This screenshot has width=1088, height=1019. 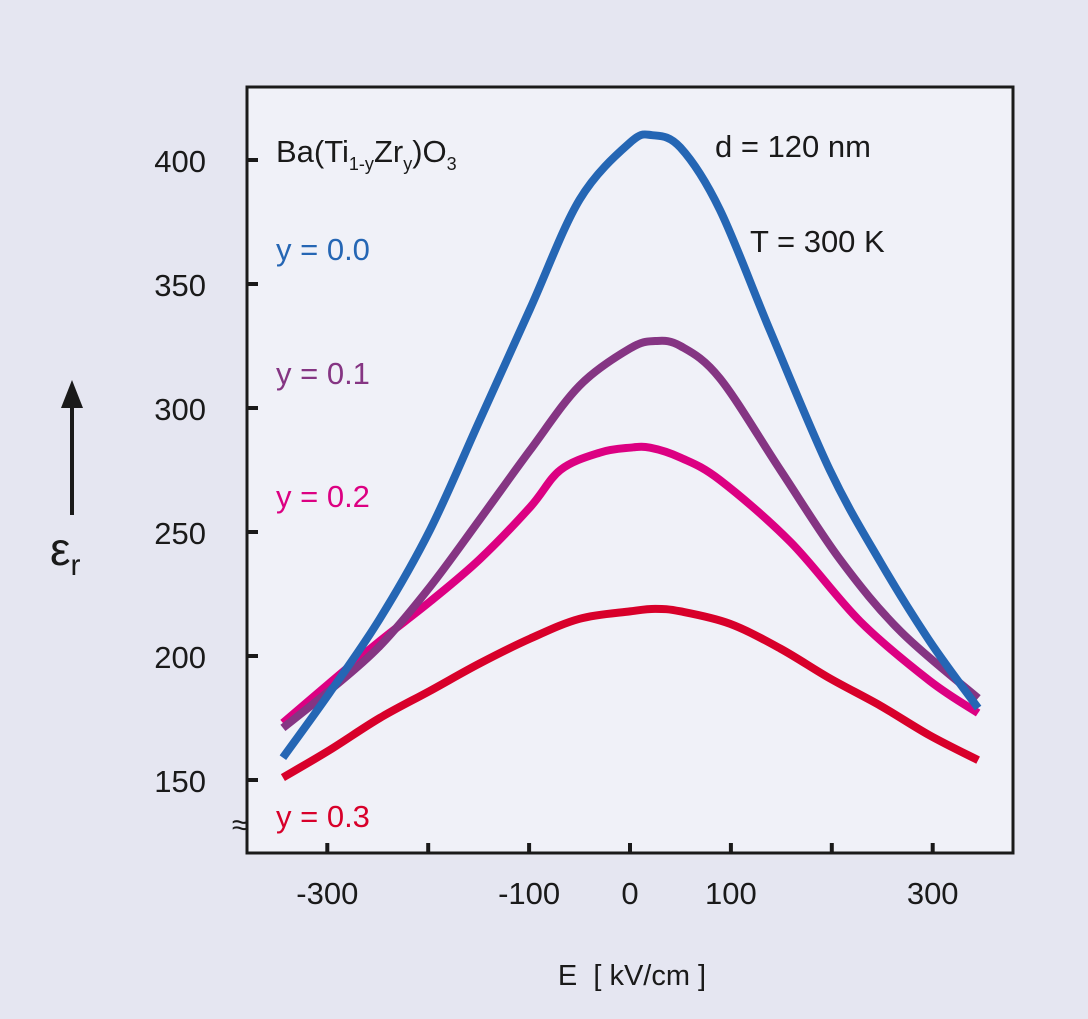 What do you see at coordinates (366, 154) in the screenshot?
I see `formula-label: Ba(Ti1-yZry)O3` at bounding box center [366, 154].